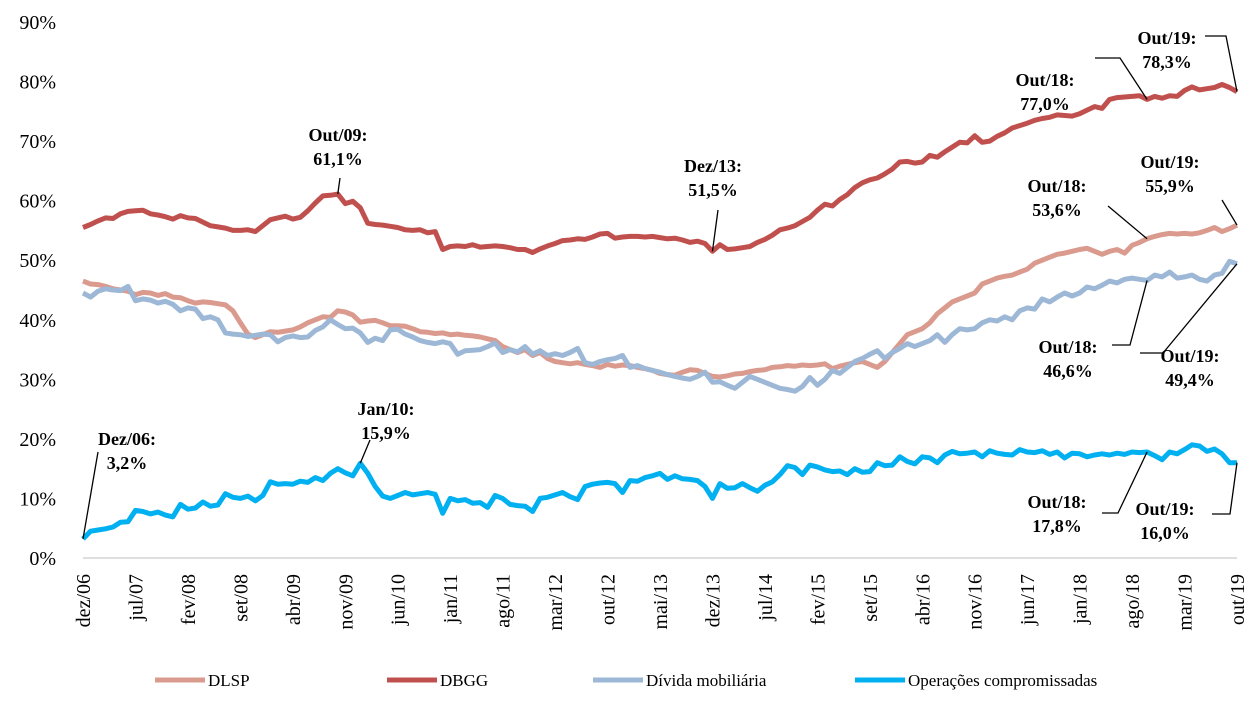  I want to click on x-tick-label: abr/16, so click(923, 599).